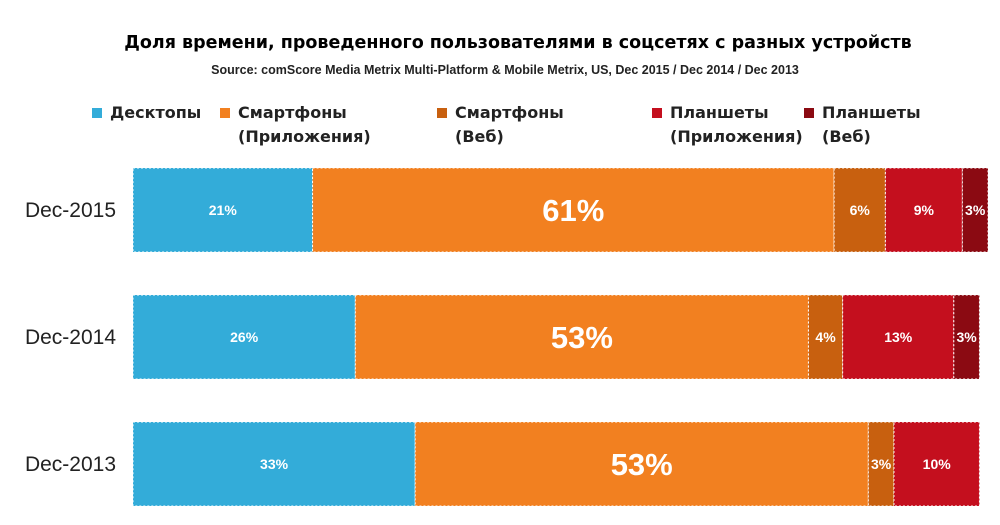  I want to click on data-label: 33%, so click(274, 464).